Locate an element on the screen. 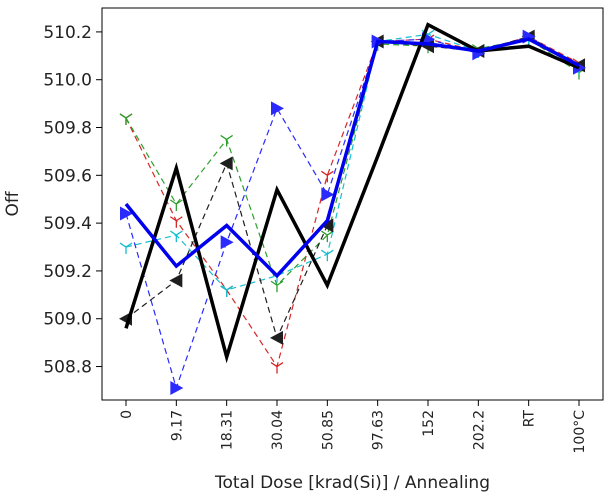  y-tick-label-5: 509.8 is located at coordinates (67, 129).